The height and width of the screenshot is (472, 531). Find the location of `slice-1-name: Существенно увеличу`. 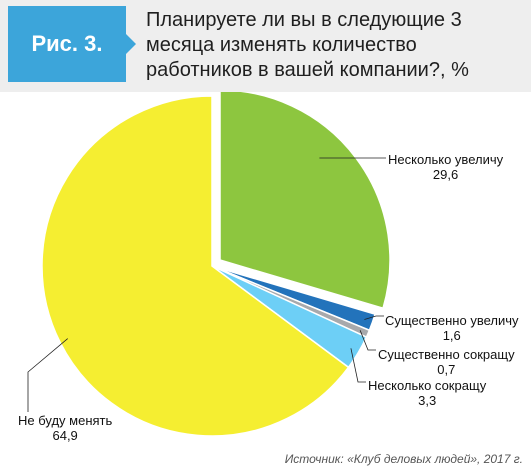

slice-1-name: Существенно увеличу is located at coordinates (452, 320).